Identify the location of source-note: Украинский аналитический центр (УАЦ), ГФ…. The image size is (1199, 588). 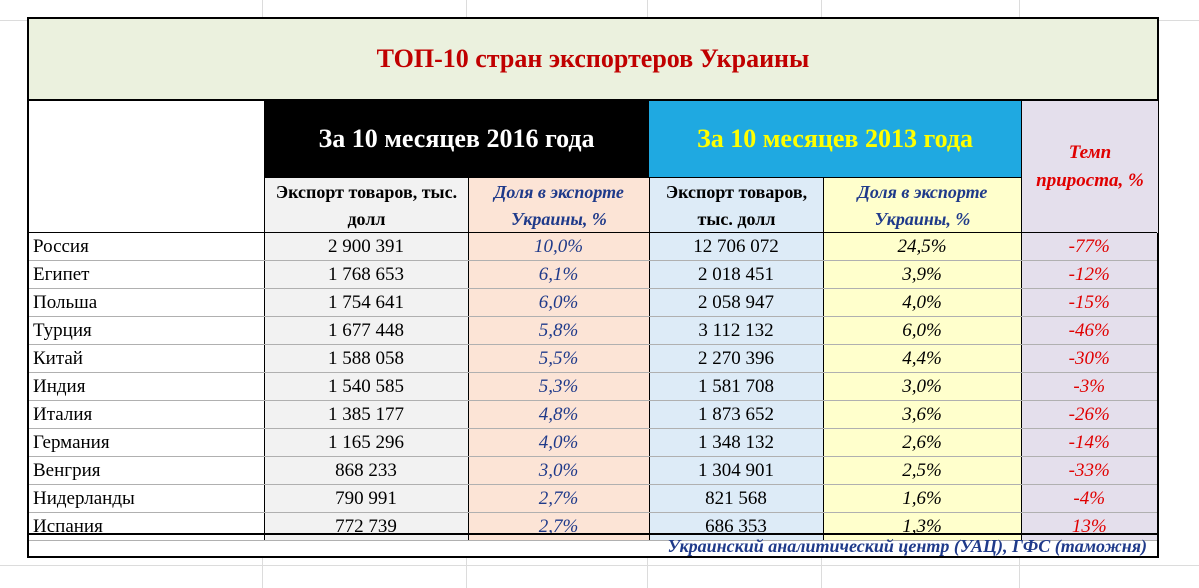
(593, 545).